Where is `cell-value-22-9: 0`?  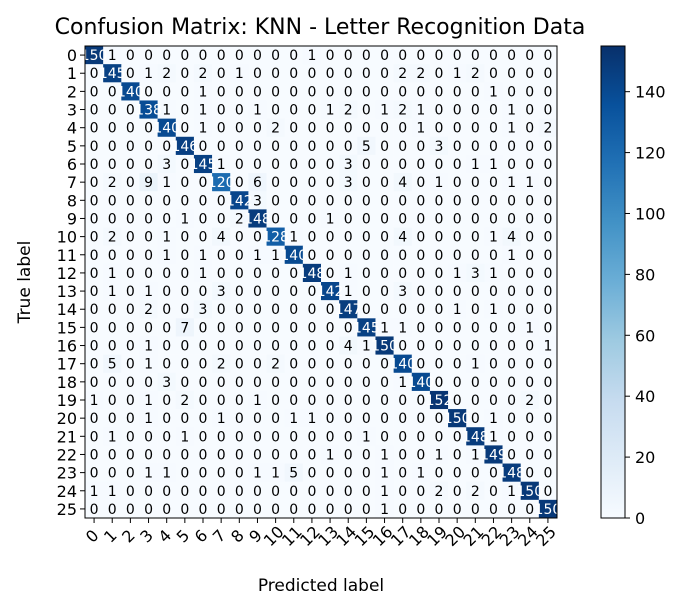
cell-value-22-9: 0 is located at coordinates (257, 455).